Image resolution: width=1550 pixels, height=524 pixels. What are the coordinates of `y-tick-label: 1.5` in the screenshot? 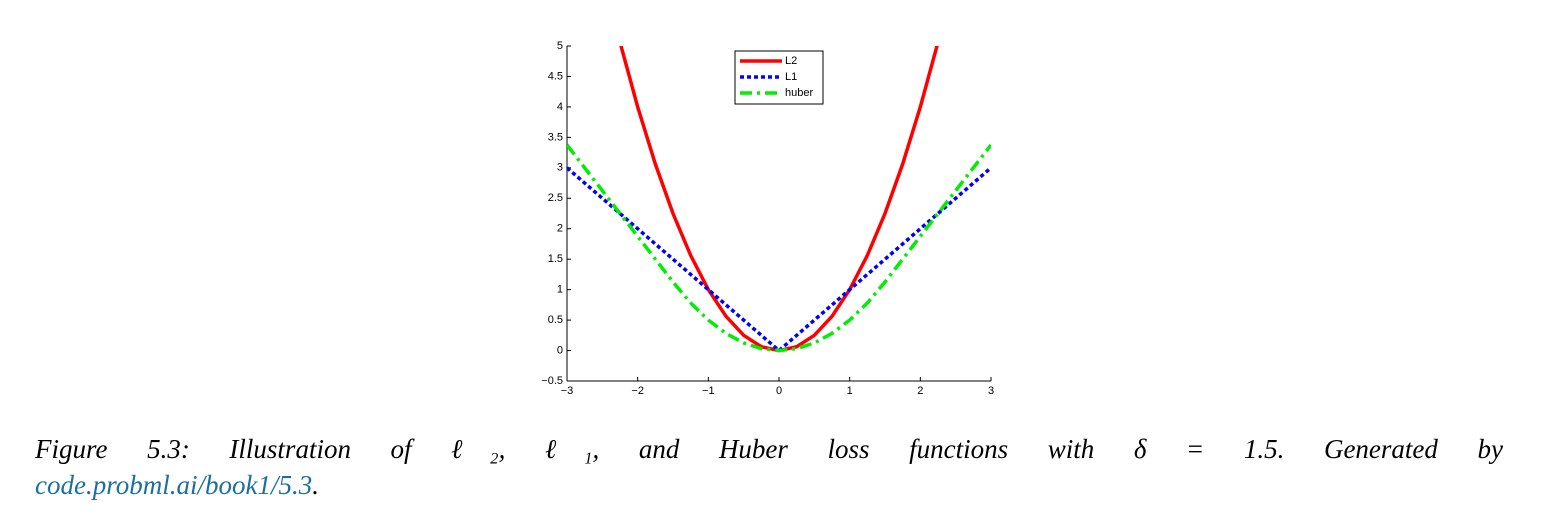 It's located at (555, 259).